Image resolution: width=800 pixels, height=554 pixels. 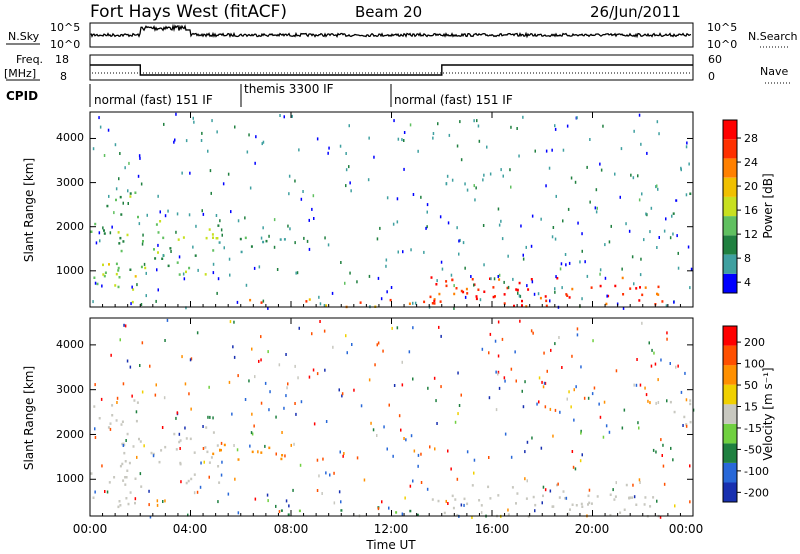 I want to click on power-ylabel: Slant Range [km], so click(x=29, y=210).